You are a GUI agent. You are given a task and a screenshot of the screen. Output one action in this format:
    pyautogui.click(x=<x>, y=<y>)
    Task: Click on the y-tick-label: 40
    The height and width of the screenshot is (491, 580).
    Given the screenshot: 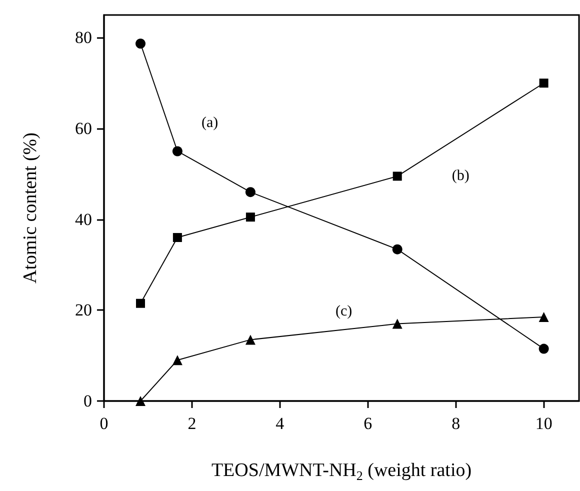 What is the action you would take?
    pyautogui.click(x=83, y=219)
    